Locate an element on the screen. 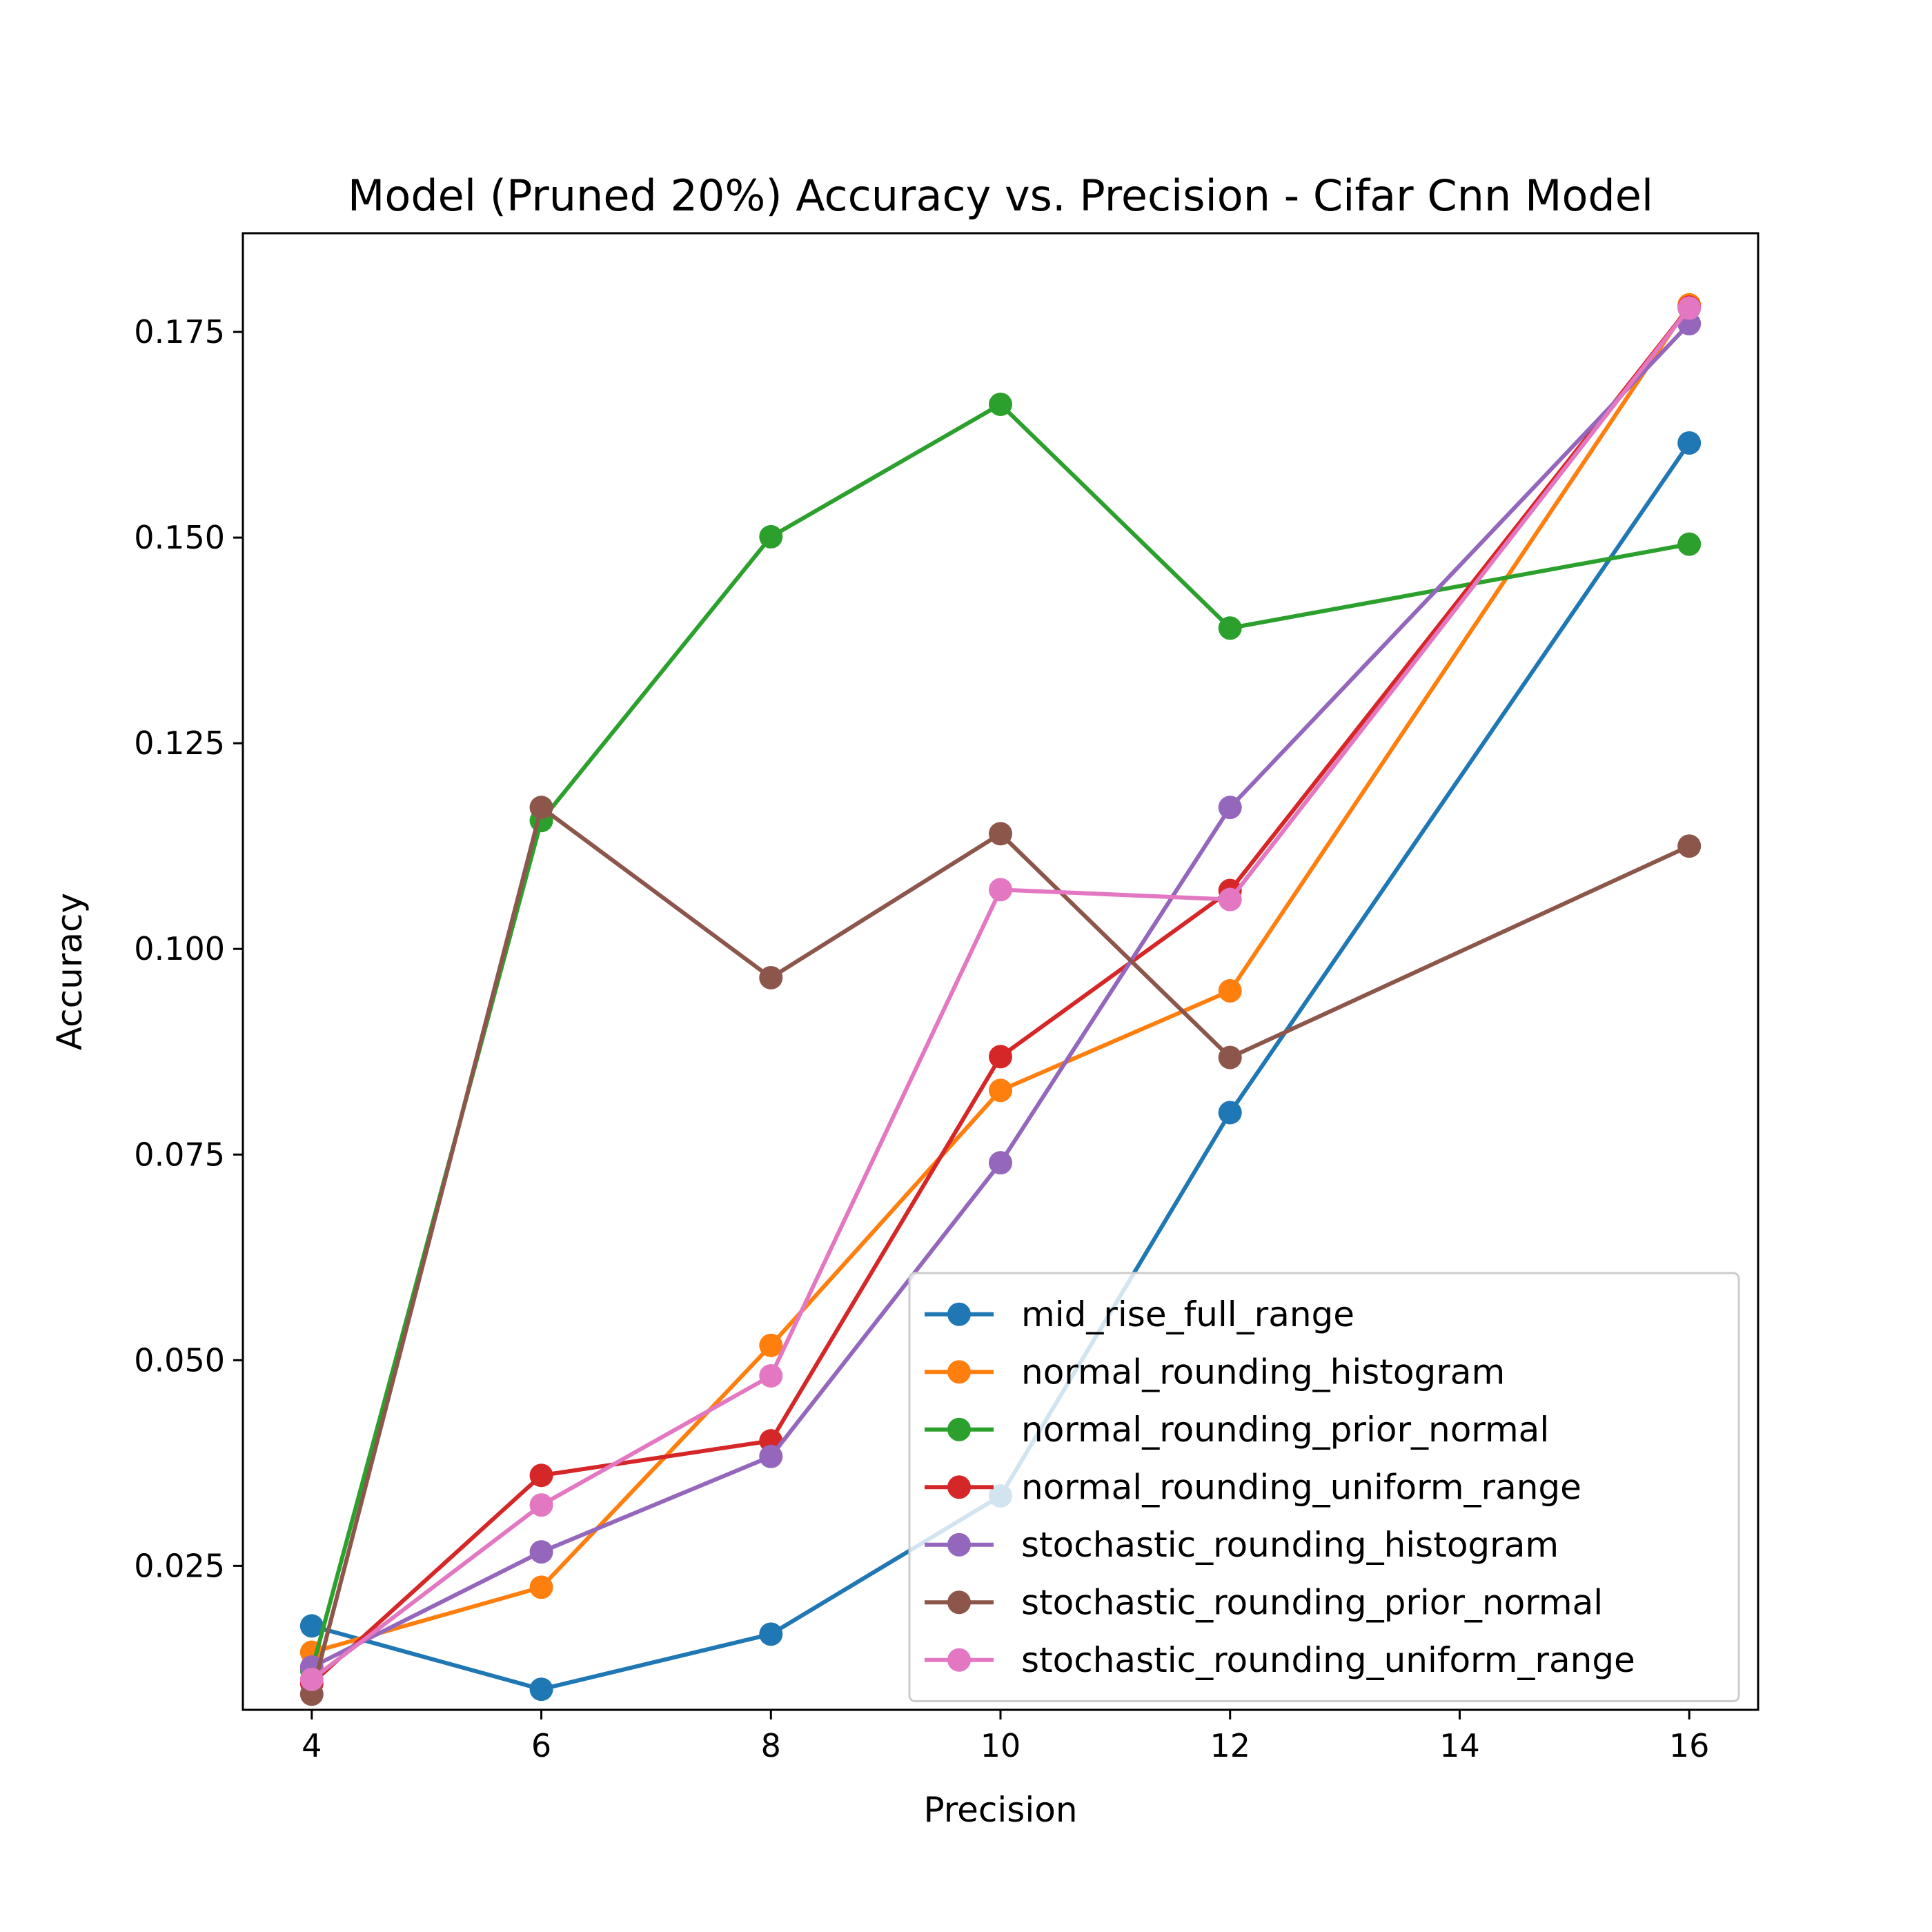  legend-entry: stochastic_rounding_uniform_range is located at coordinates (1280, 1660).